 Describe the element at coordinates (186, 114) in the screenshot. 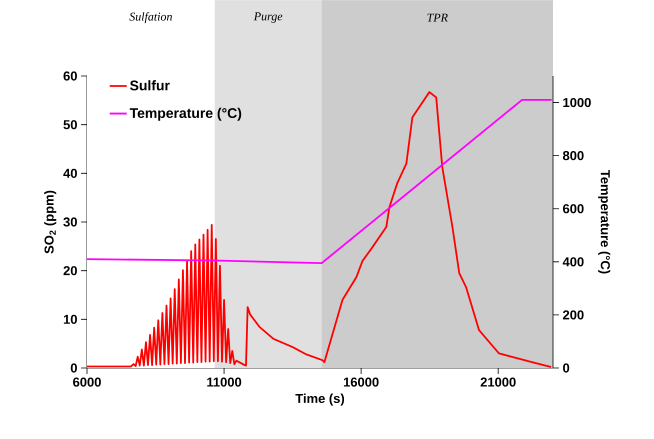

I see `legend-label: Temperature (°C)` at that location.